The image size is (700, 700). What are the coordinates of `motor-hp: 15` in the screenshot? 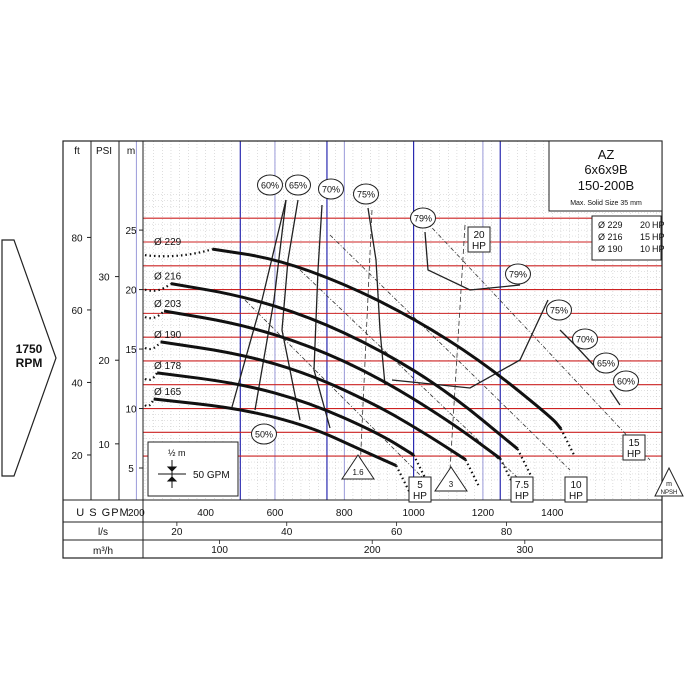 It's located at (645, 237).